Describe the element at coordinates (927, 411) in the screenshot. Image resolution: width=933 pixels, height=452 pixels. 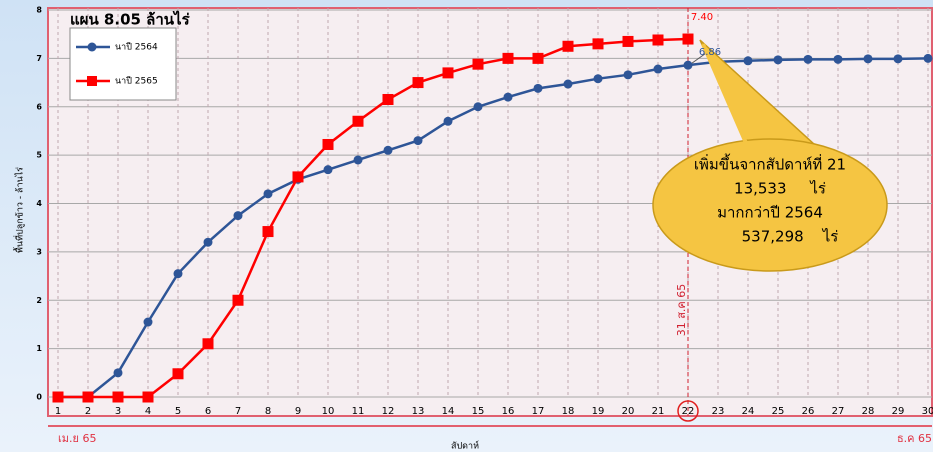
I see `x-tick-label: 30` at that location.